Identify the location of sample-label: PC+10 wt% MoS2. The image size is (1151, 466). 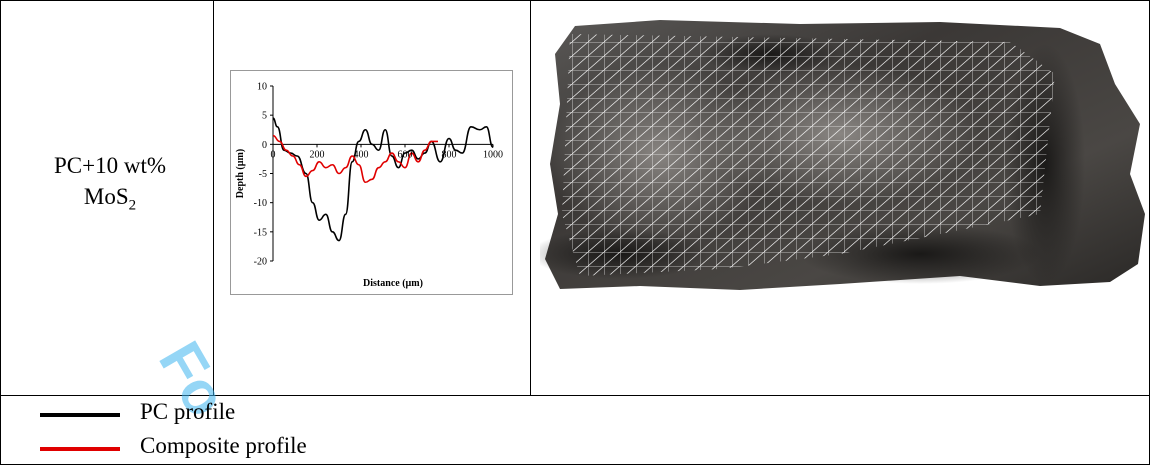
(110, 186).